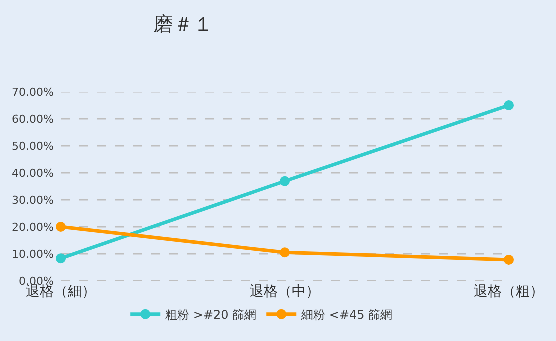 Image resolution: width=556 pixels, height=341 pixels. Describe the element at coordinates (33, 173) in the screenshot. I see `y-tick-label: 40.00%` at that location.